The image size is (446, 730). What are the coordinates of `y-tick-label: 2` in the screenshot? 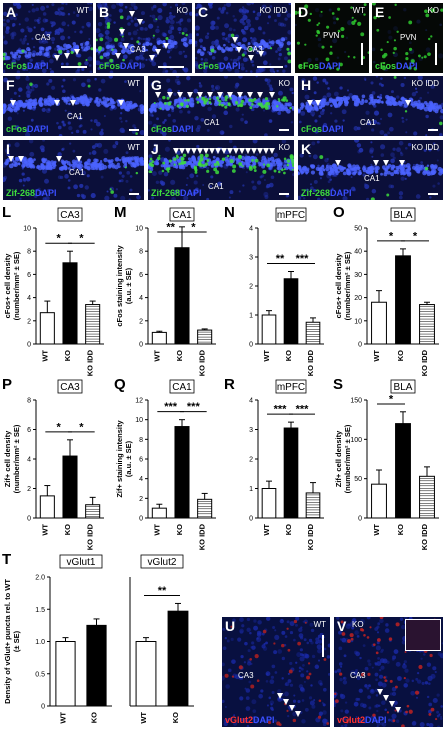 It's located at (251, 460).